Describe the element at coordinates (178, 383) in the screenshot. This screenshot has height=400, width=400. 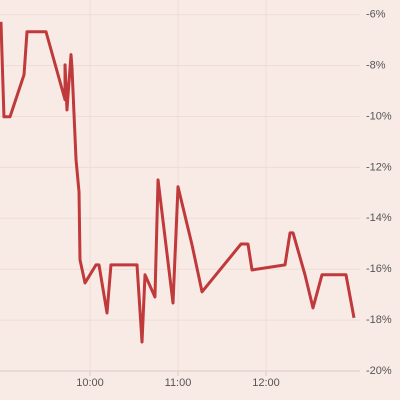
I see `x-tick-label: 11:00` at that location.